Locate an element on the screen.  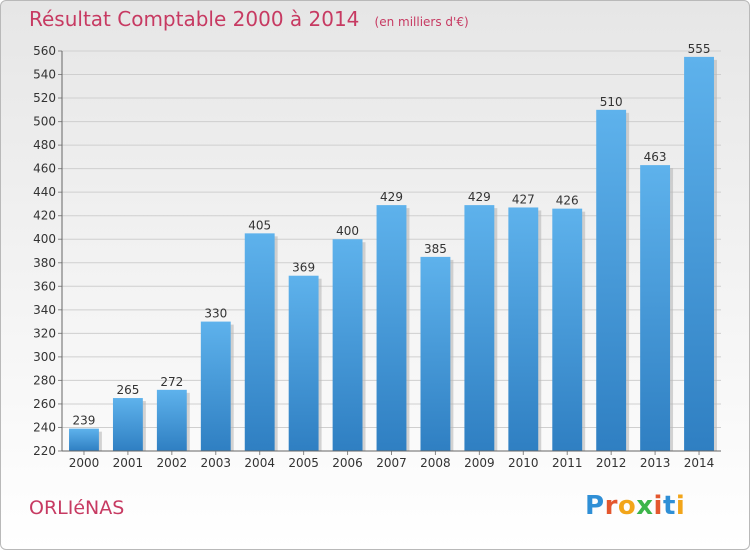
bar-value-label: 369 is located at coordinates (303, 268).